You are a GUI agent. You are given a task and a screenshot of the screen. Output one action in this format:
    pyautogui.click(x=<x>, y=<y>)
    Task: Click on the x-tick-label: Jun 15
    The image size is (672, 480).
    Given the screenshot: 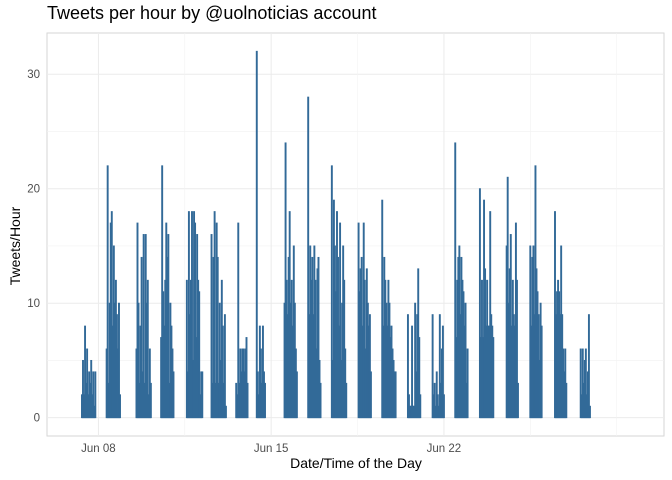 What is the action you would take?
    pyautogui.click(x=271, y=449)
    